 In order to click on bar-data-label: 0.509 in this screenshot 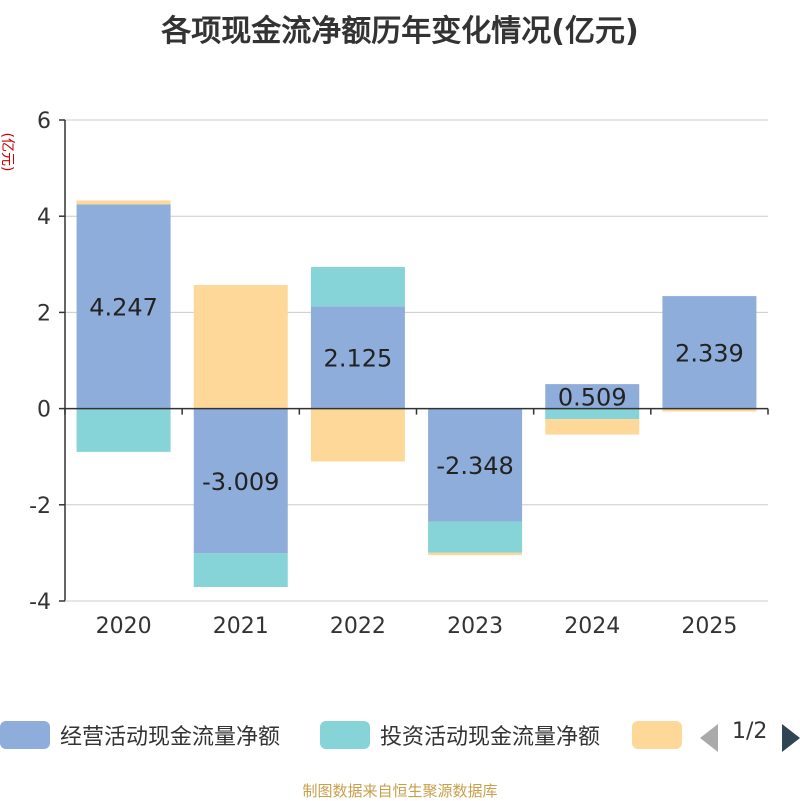, I will do `click(592, 397)`.